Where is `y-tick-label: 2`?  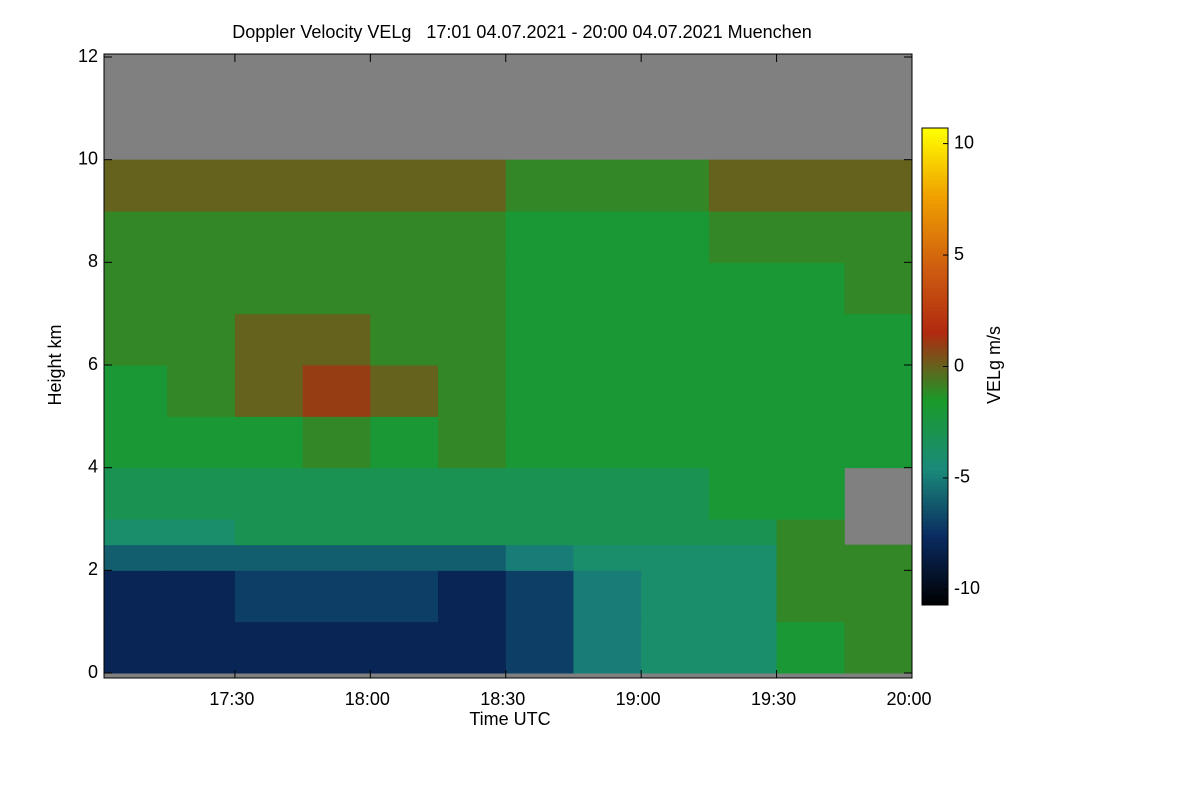
y-tick-label: 2 is located at coordinates (93, 569).